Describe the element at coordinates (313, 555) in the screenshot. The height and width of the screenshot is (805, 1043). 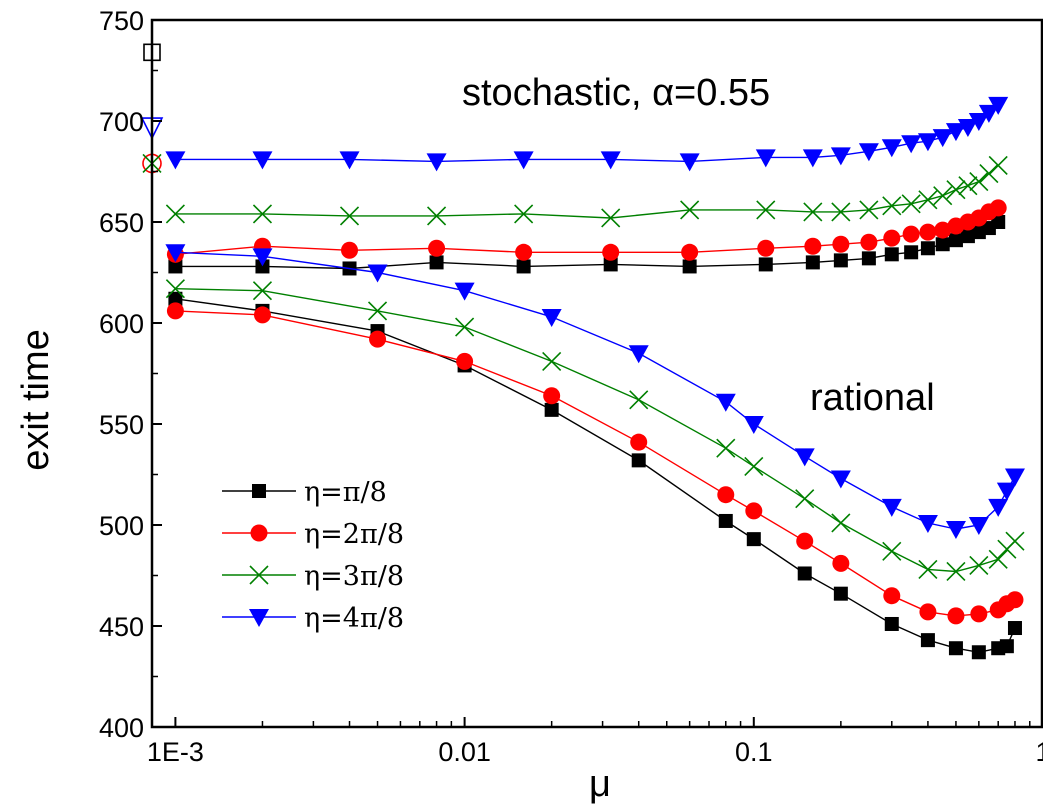
I see `legend: η=π/8 η=2π/8 η=3π/8 η=4π/8` at that location.